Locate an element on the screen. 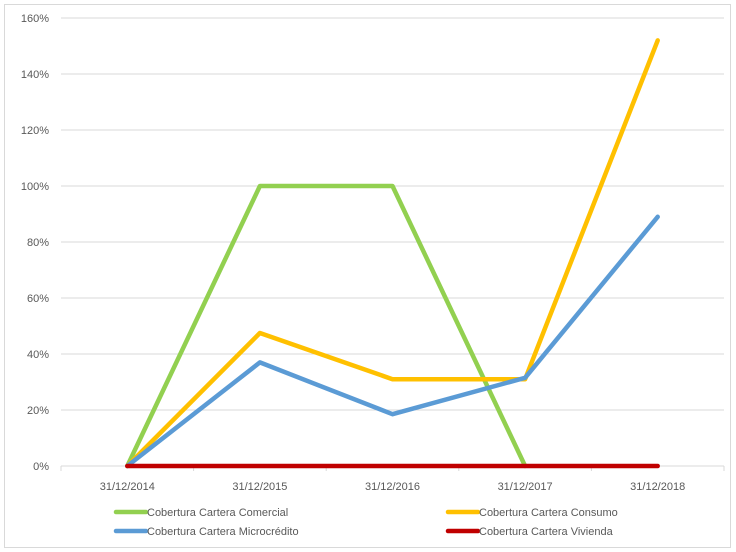  y-tick-label: 40% is located at coordinates (38, 355).